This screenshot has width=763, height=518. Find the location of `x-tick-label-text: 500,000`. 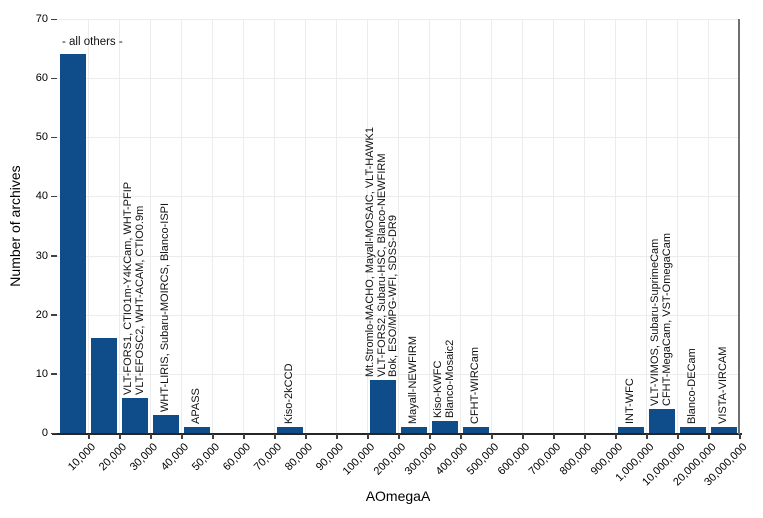

x-tick-label-text: 500,000 is located at coordinates (483, 459).